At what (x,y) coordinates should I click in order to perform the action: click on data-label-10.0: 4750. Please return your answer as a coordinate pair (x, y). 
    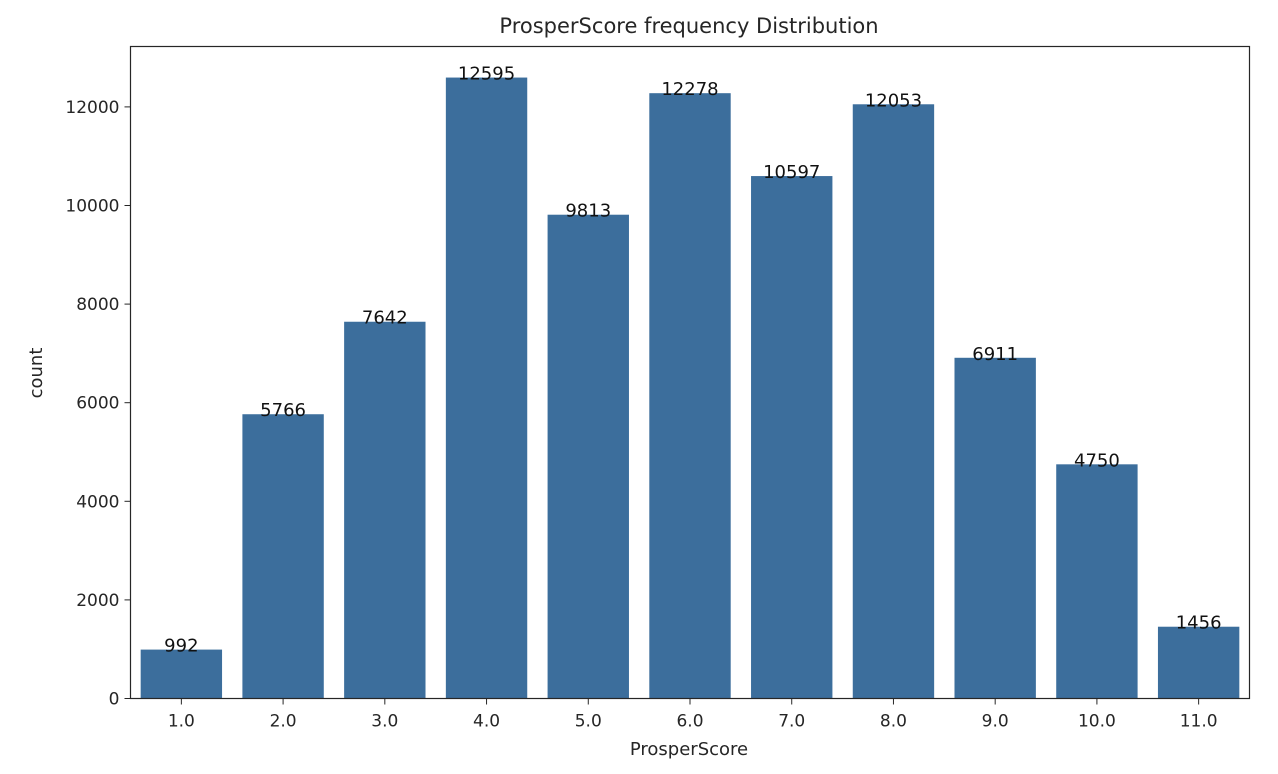
    Looking at the image, I should click on (1097, 460).